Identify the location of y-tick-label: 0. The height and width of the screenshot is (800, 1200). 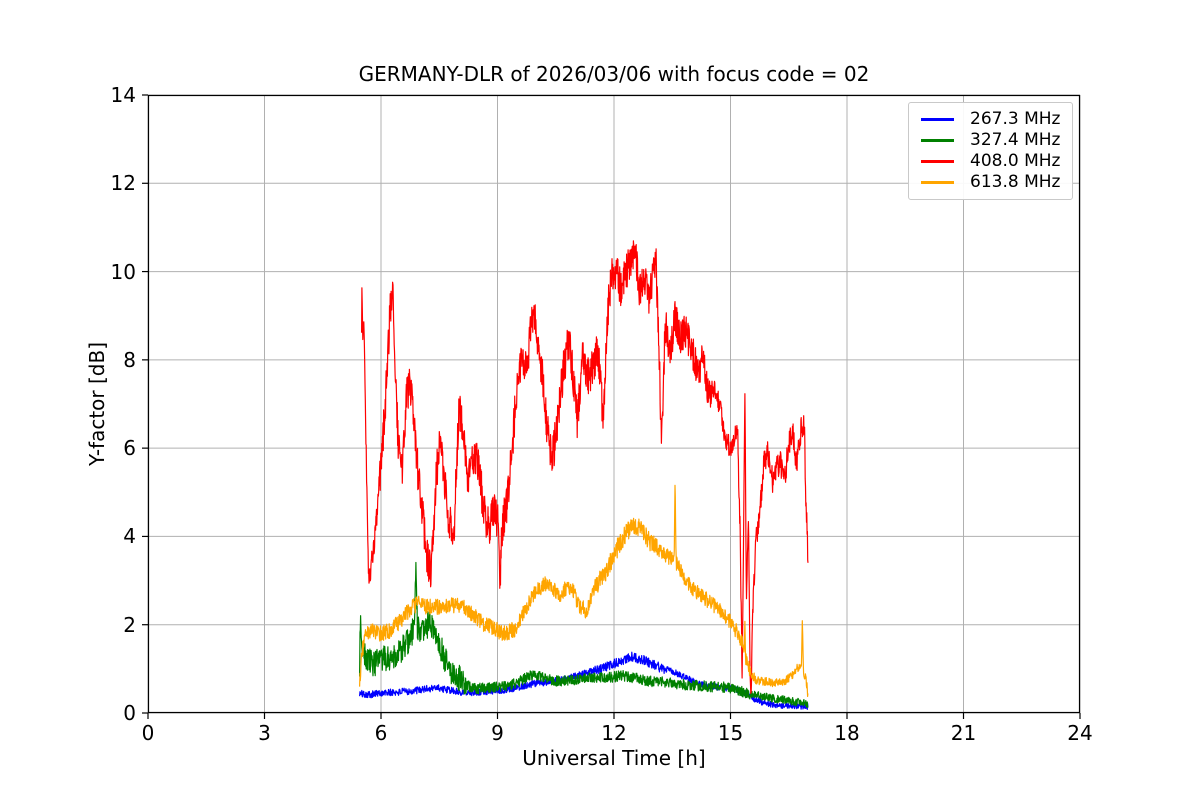
(129, 713).